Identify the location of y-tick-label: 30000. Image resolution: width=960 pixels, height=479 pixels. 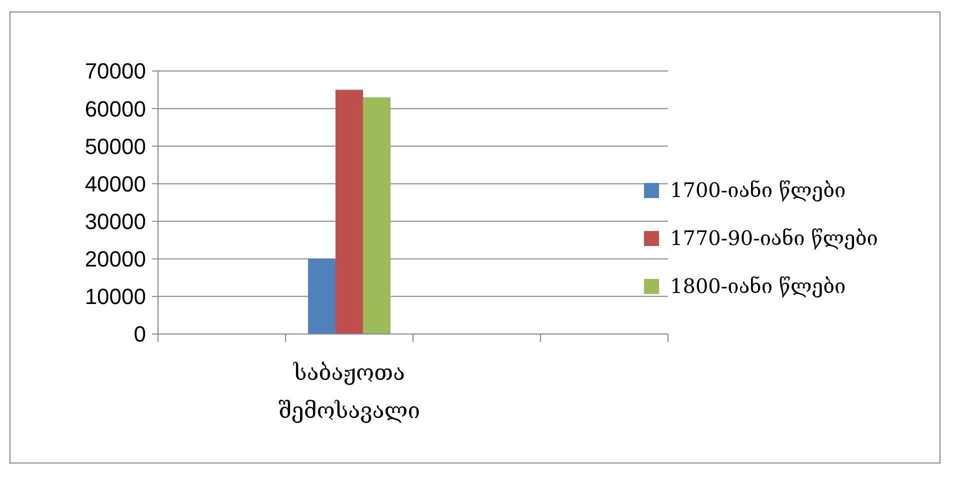
(115, 221).